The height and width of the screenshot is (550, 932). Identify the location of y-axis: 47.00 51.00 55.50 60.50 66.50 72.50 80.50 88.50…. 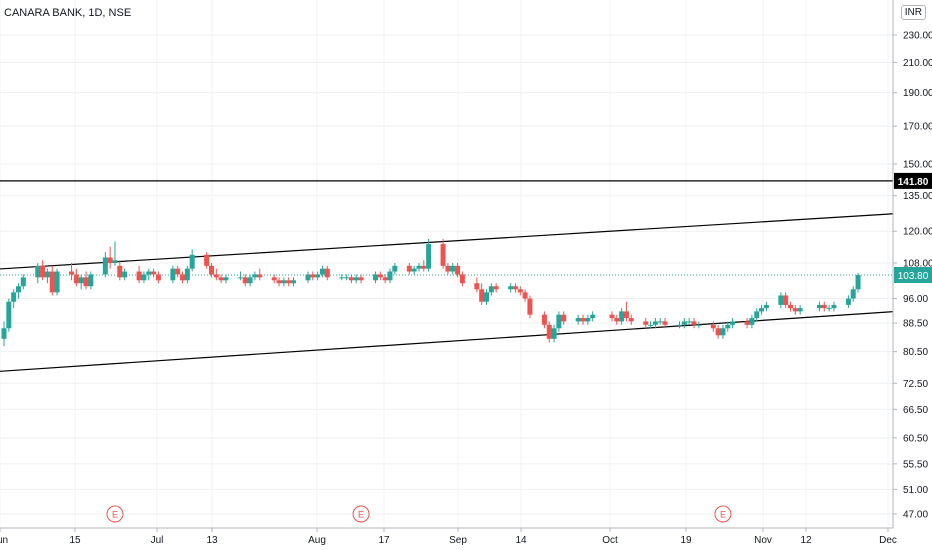
(912, 264).